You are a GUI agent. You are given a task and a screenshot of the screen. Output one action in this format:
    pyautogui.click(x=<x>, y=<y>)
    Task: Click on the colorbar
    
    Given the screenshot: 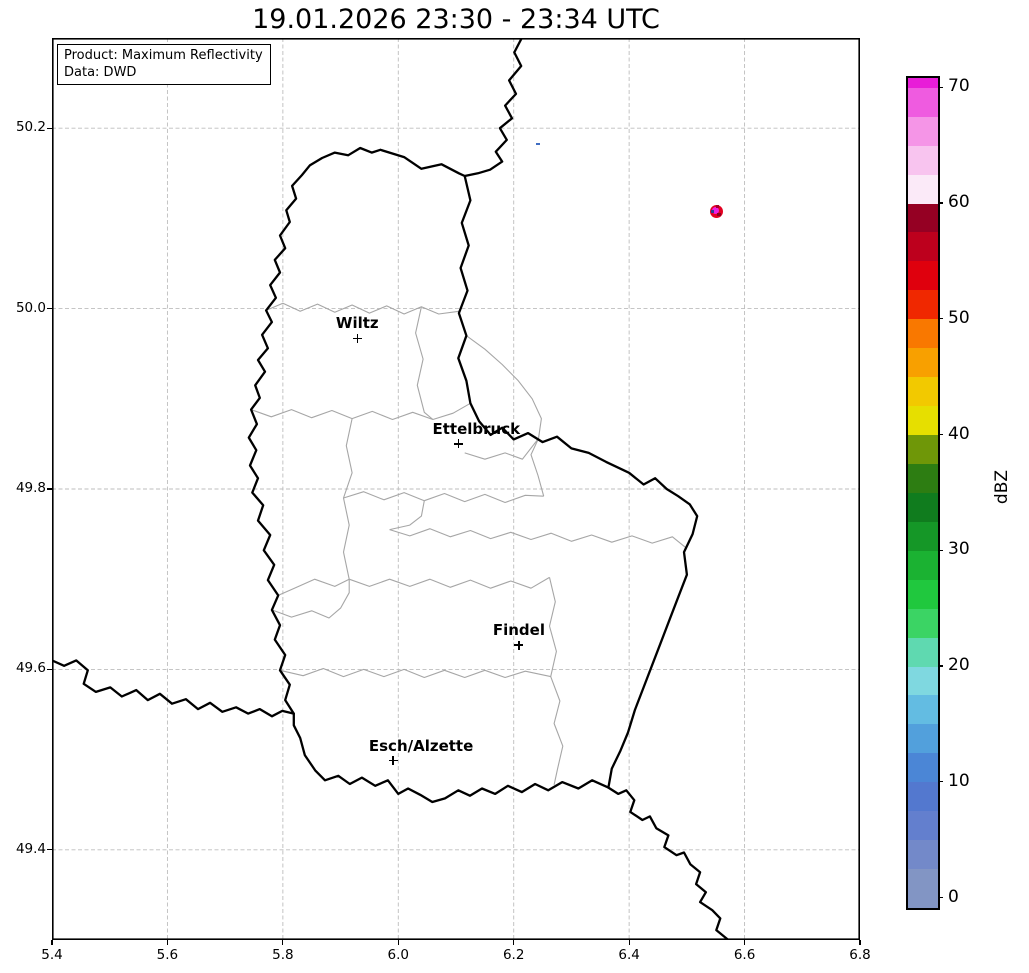 What is the action you would take?
    pyautogui.click(x=923, y=493)
    